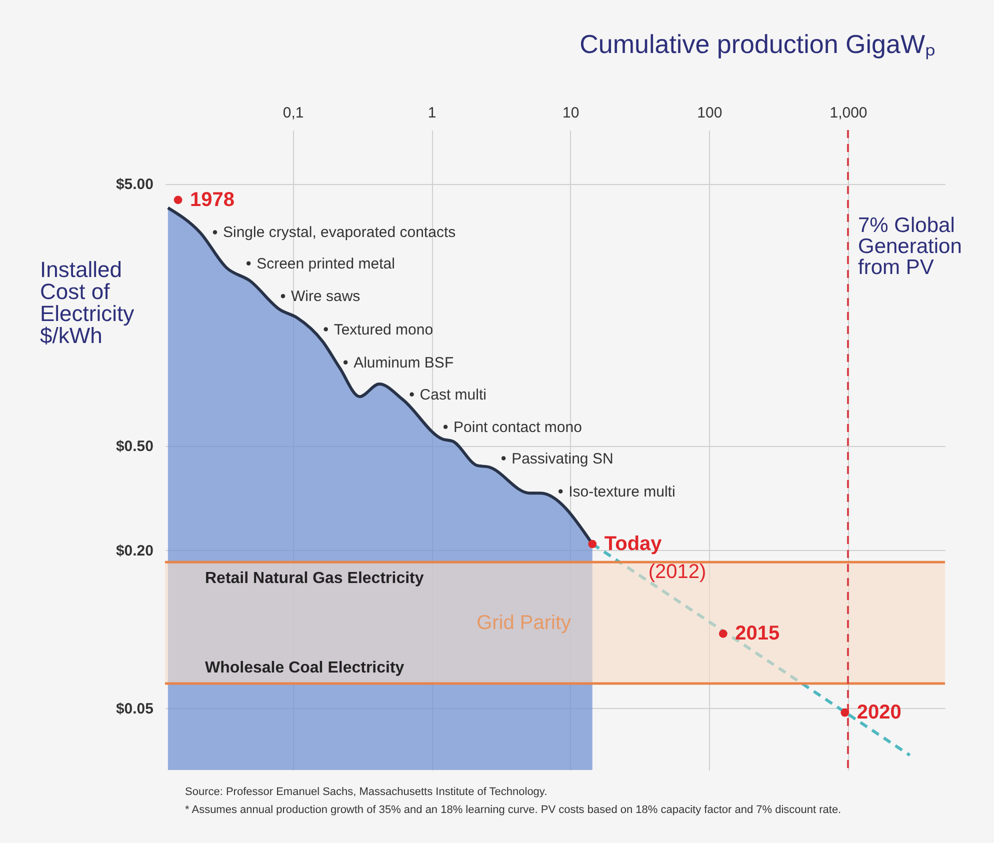 The height and width of the screenshot is (843, 994). I want to click on x-tick-label: 1, so click(432, 113).